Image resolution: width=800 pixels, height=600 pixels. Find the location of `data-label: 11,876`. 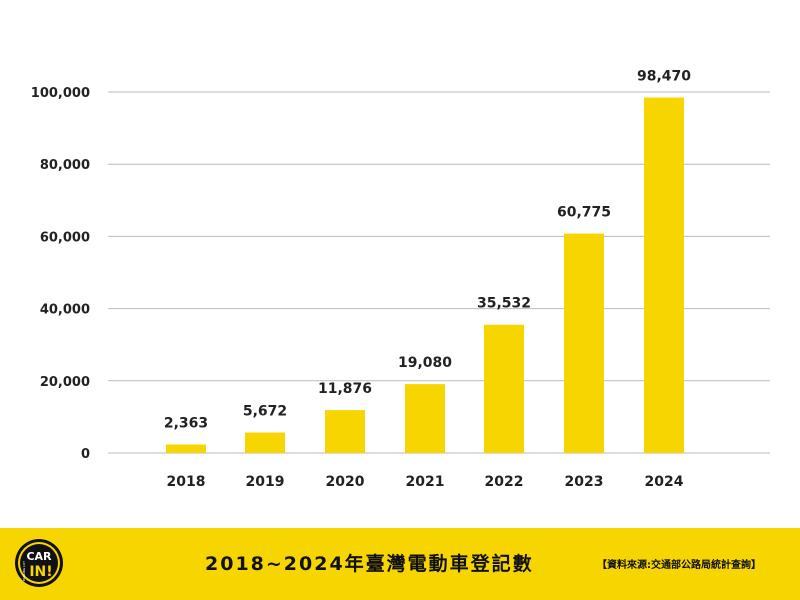

data-label: 11,876 is located at coordinates (345, 389).